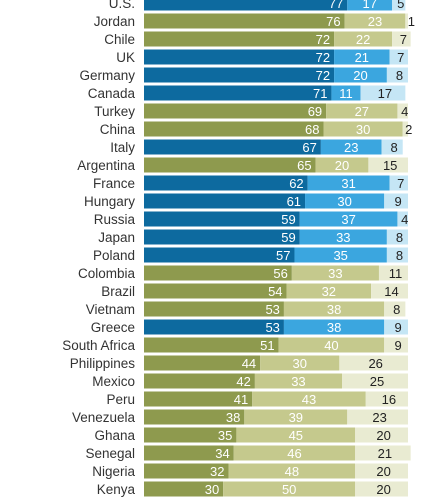 The width and height of the screenshot is (441, 500). What do you see at coordinates (115, 219) in the screenshot?
I see `category-label: Russia` at bounding box center [115, 219].